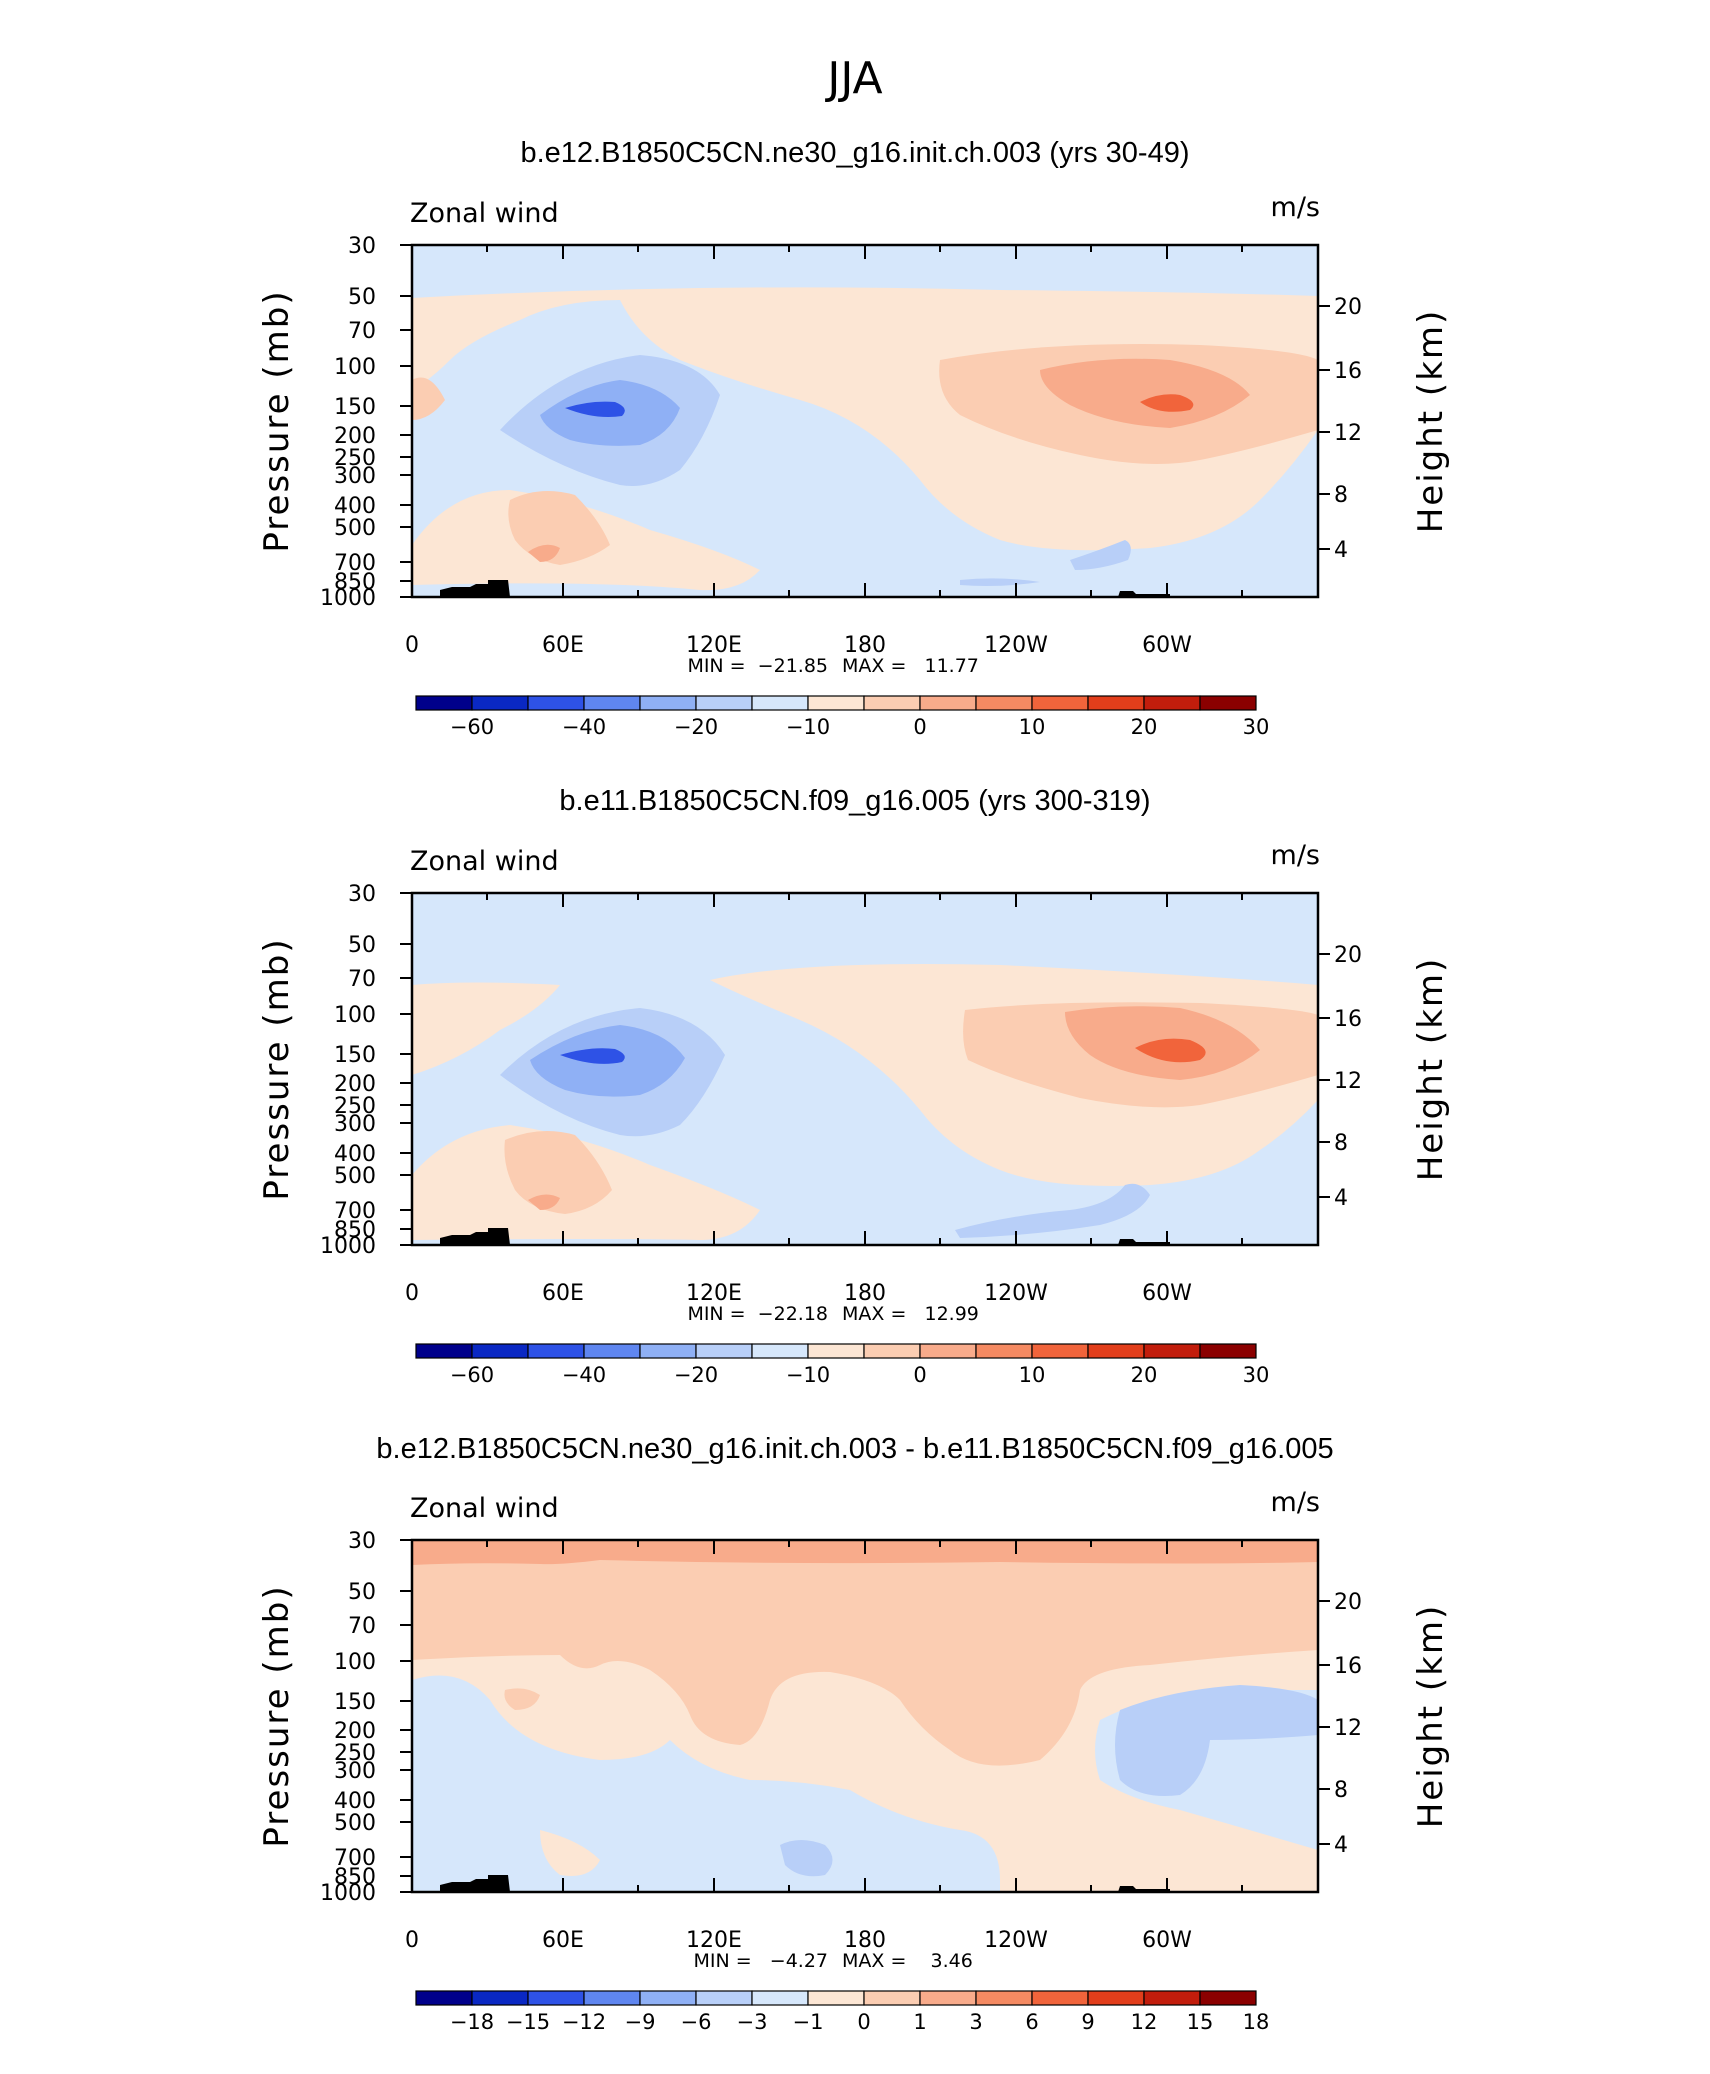 The height and width of the screenshot is (2074, 1710). What do you see at coordinates (1000, 582) in the screenshot?
I see `panel-1-pacific-blue-strip` at bounding box center [1000, 582].